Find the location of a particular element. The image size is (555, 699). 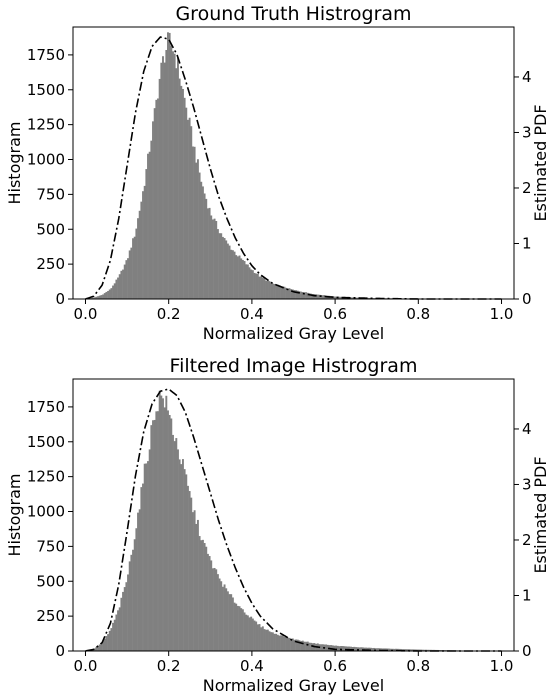

y-tick-label: 1000 is located at coordinates (46, 160).